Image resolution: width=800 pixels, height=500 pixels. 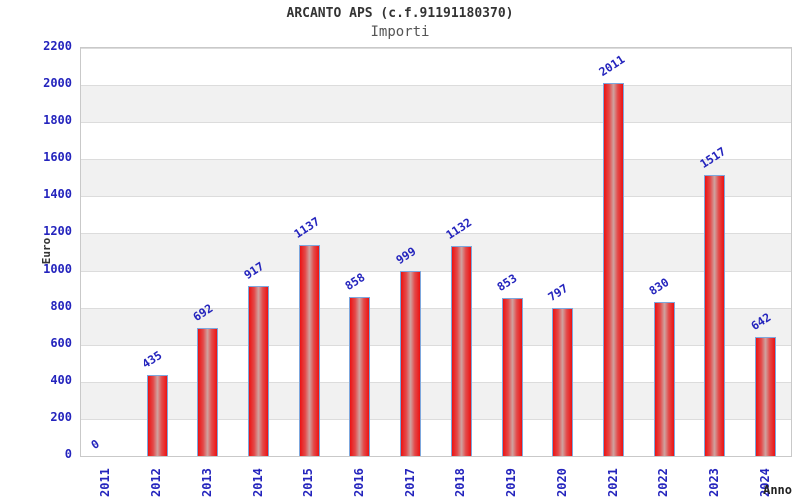 What do you see at coordinates (57, 157) in the screenshot?
I see `y-tick-label: 1600` at bounding box center [57, 157].